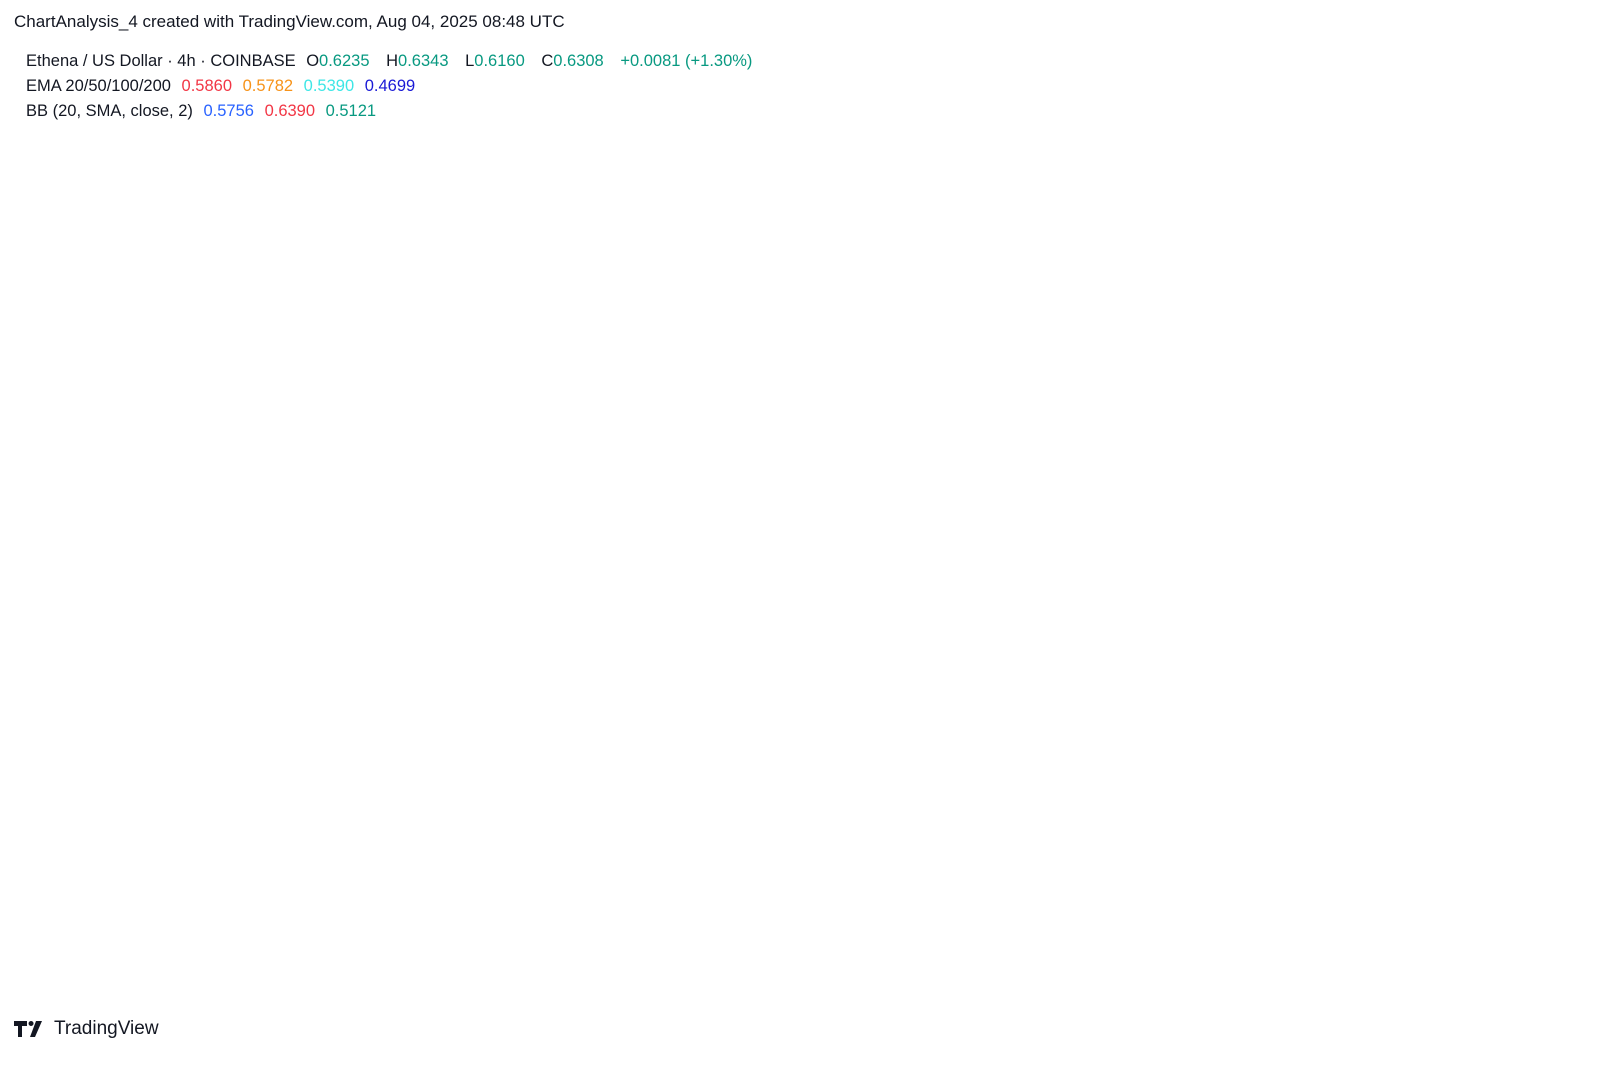 This screenshot has height=1075, width=1600. I want to click on y-tick-label: 0.3500, so click(1468, 713).